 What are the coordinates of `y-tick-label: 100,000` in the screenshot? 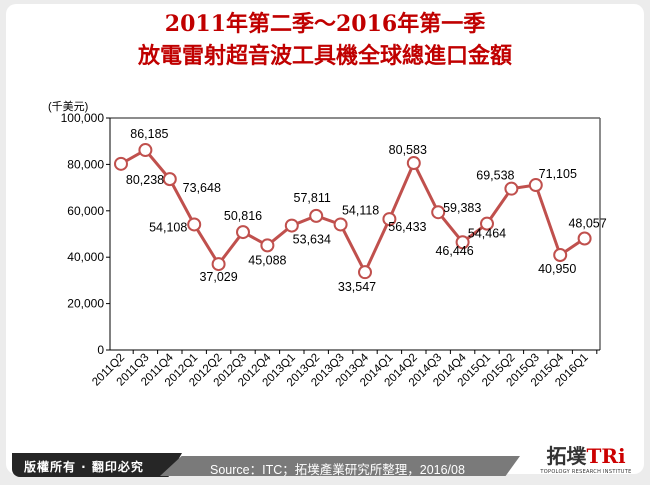 It's located at (83, 118).